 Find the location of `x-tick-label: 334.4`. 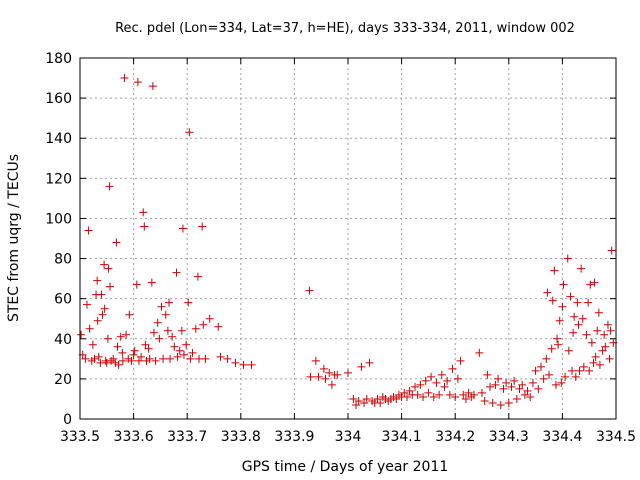

x-tick-label: 334.4 is located at coordinates (562, 437).